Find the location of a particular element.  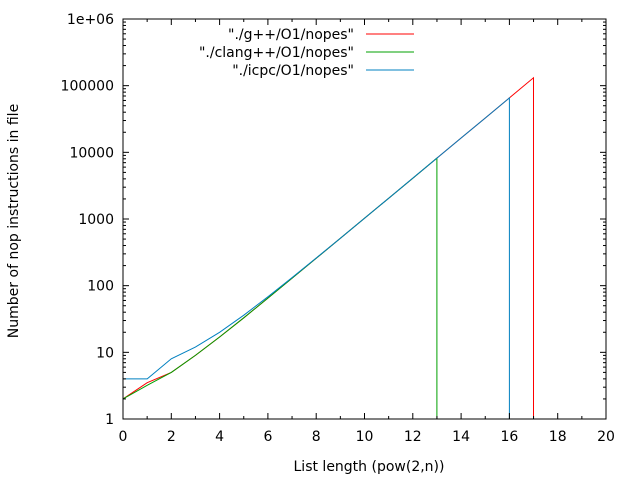

y-tick-label: 10 is located at coordinates (105, 353).